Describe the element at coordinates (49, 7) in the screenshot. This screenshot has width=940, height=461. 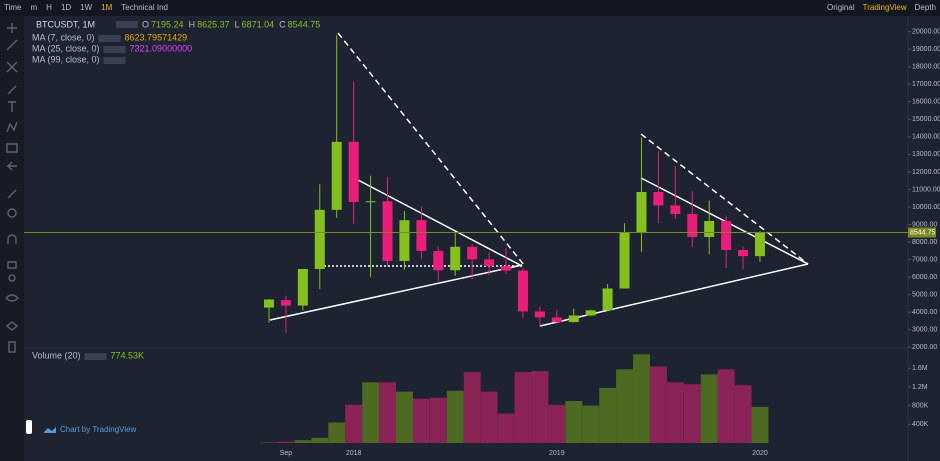
I see `toolbar-button: H` at that location.